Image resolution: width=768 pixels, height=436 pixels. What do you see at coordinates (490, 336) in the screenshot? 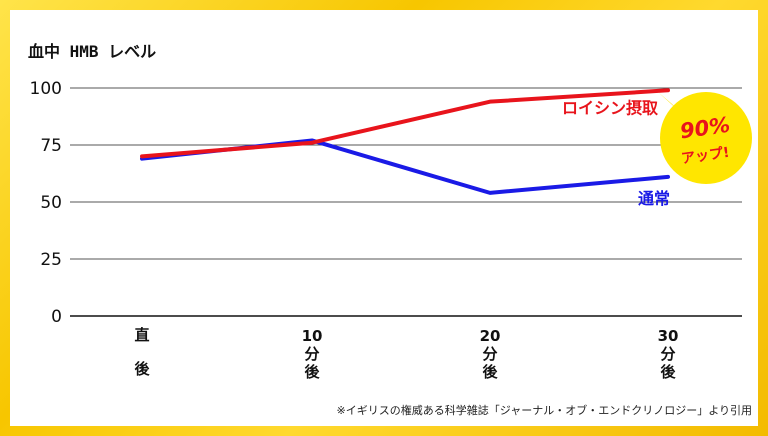
I see `x-tick-label: 20` at bounding box center [490, 336].